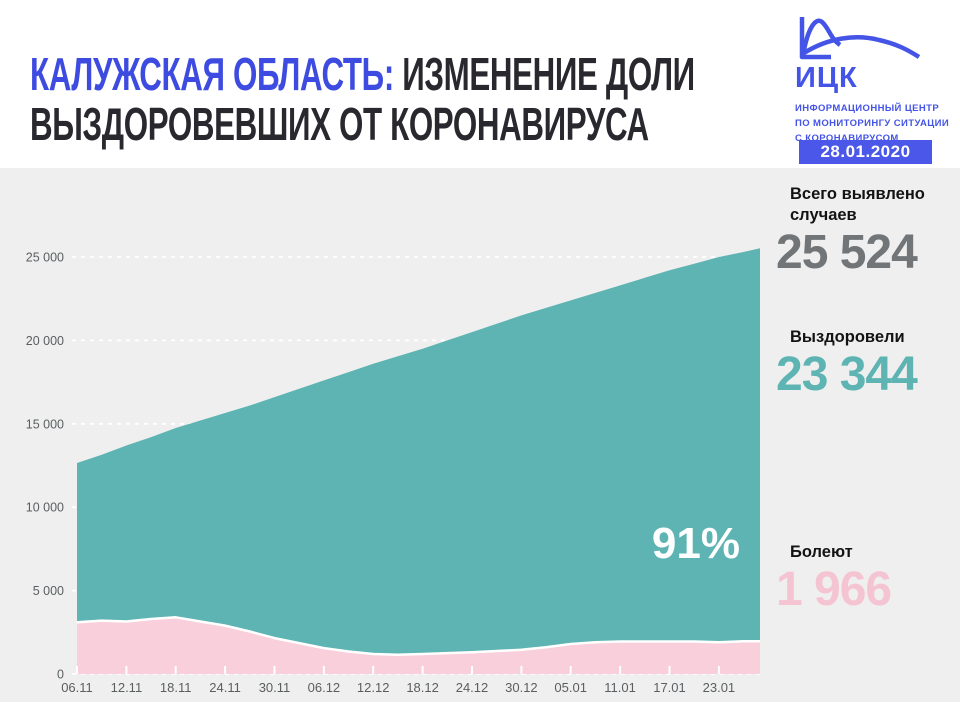  What do you see at coordinates (847, 374) in the screenshot?
I see `stat-recovered-value: 23 344` at bounding box center [847, 374].